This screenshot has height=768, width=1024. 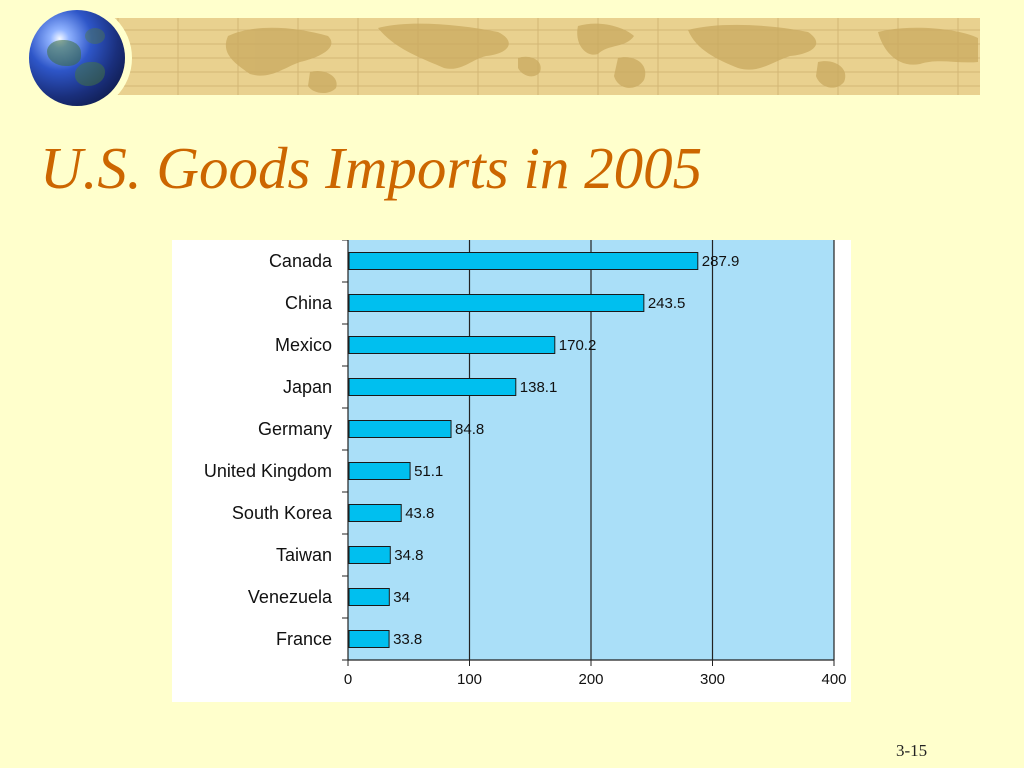 I want to click on bar-venezuela, so click(x=369, y=597).